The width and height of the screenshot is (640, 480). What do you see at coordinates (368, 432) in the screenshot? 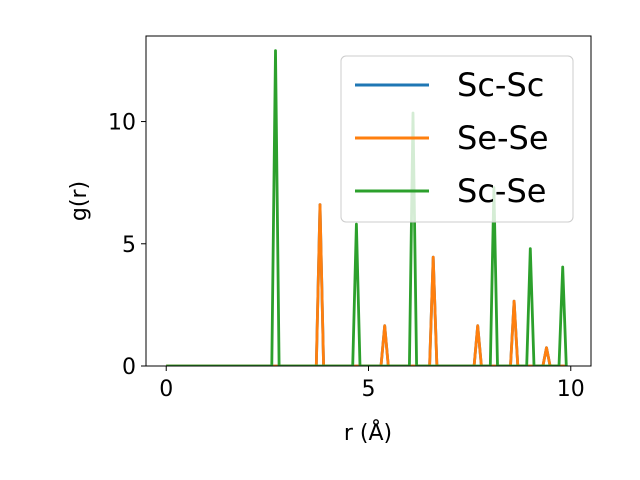
I see `x-axis-label: r (Å)` at bounding box center [368, 432].